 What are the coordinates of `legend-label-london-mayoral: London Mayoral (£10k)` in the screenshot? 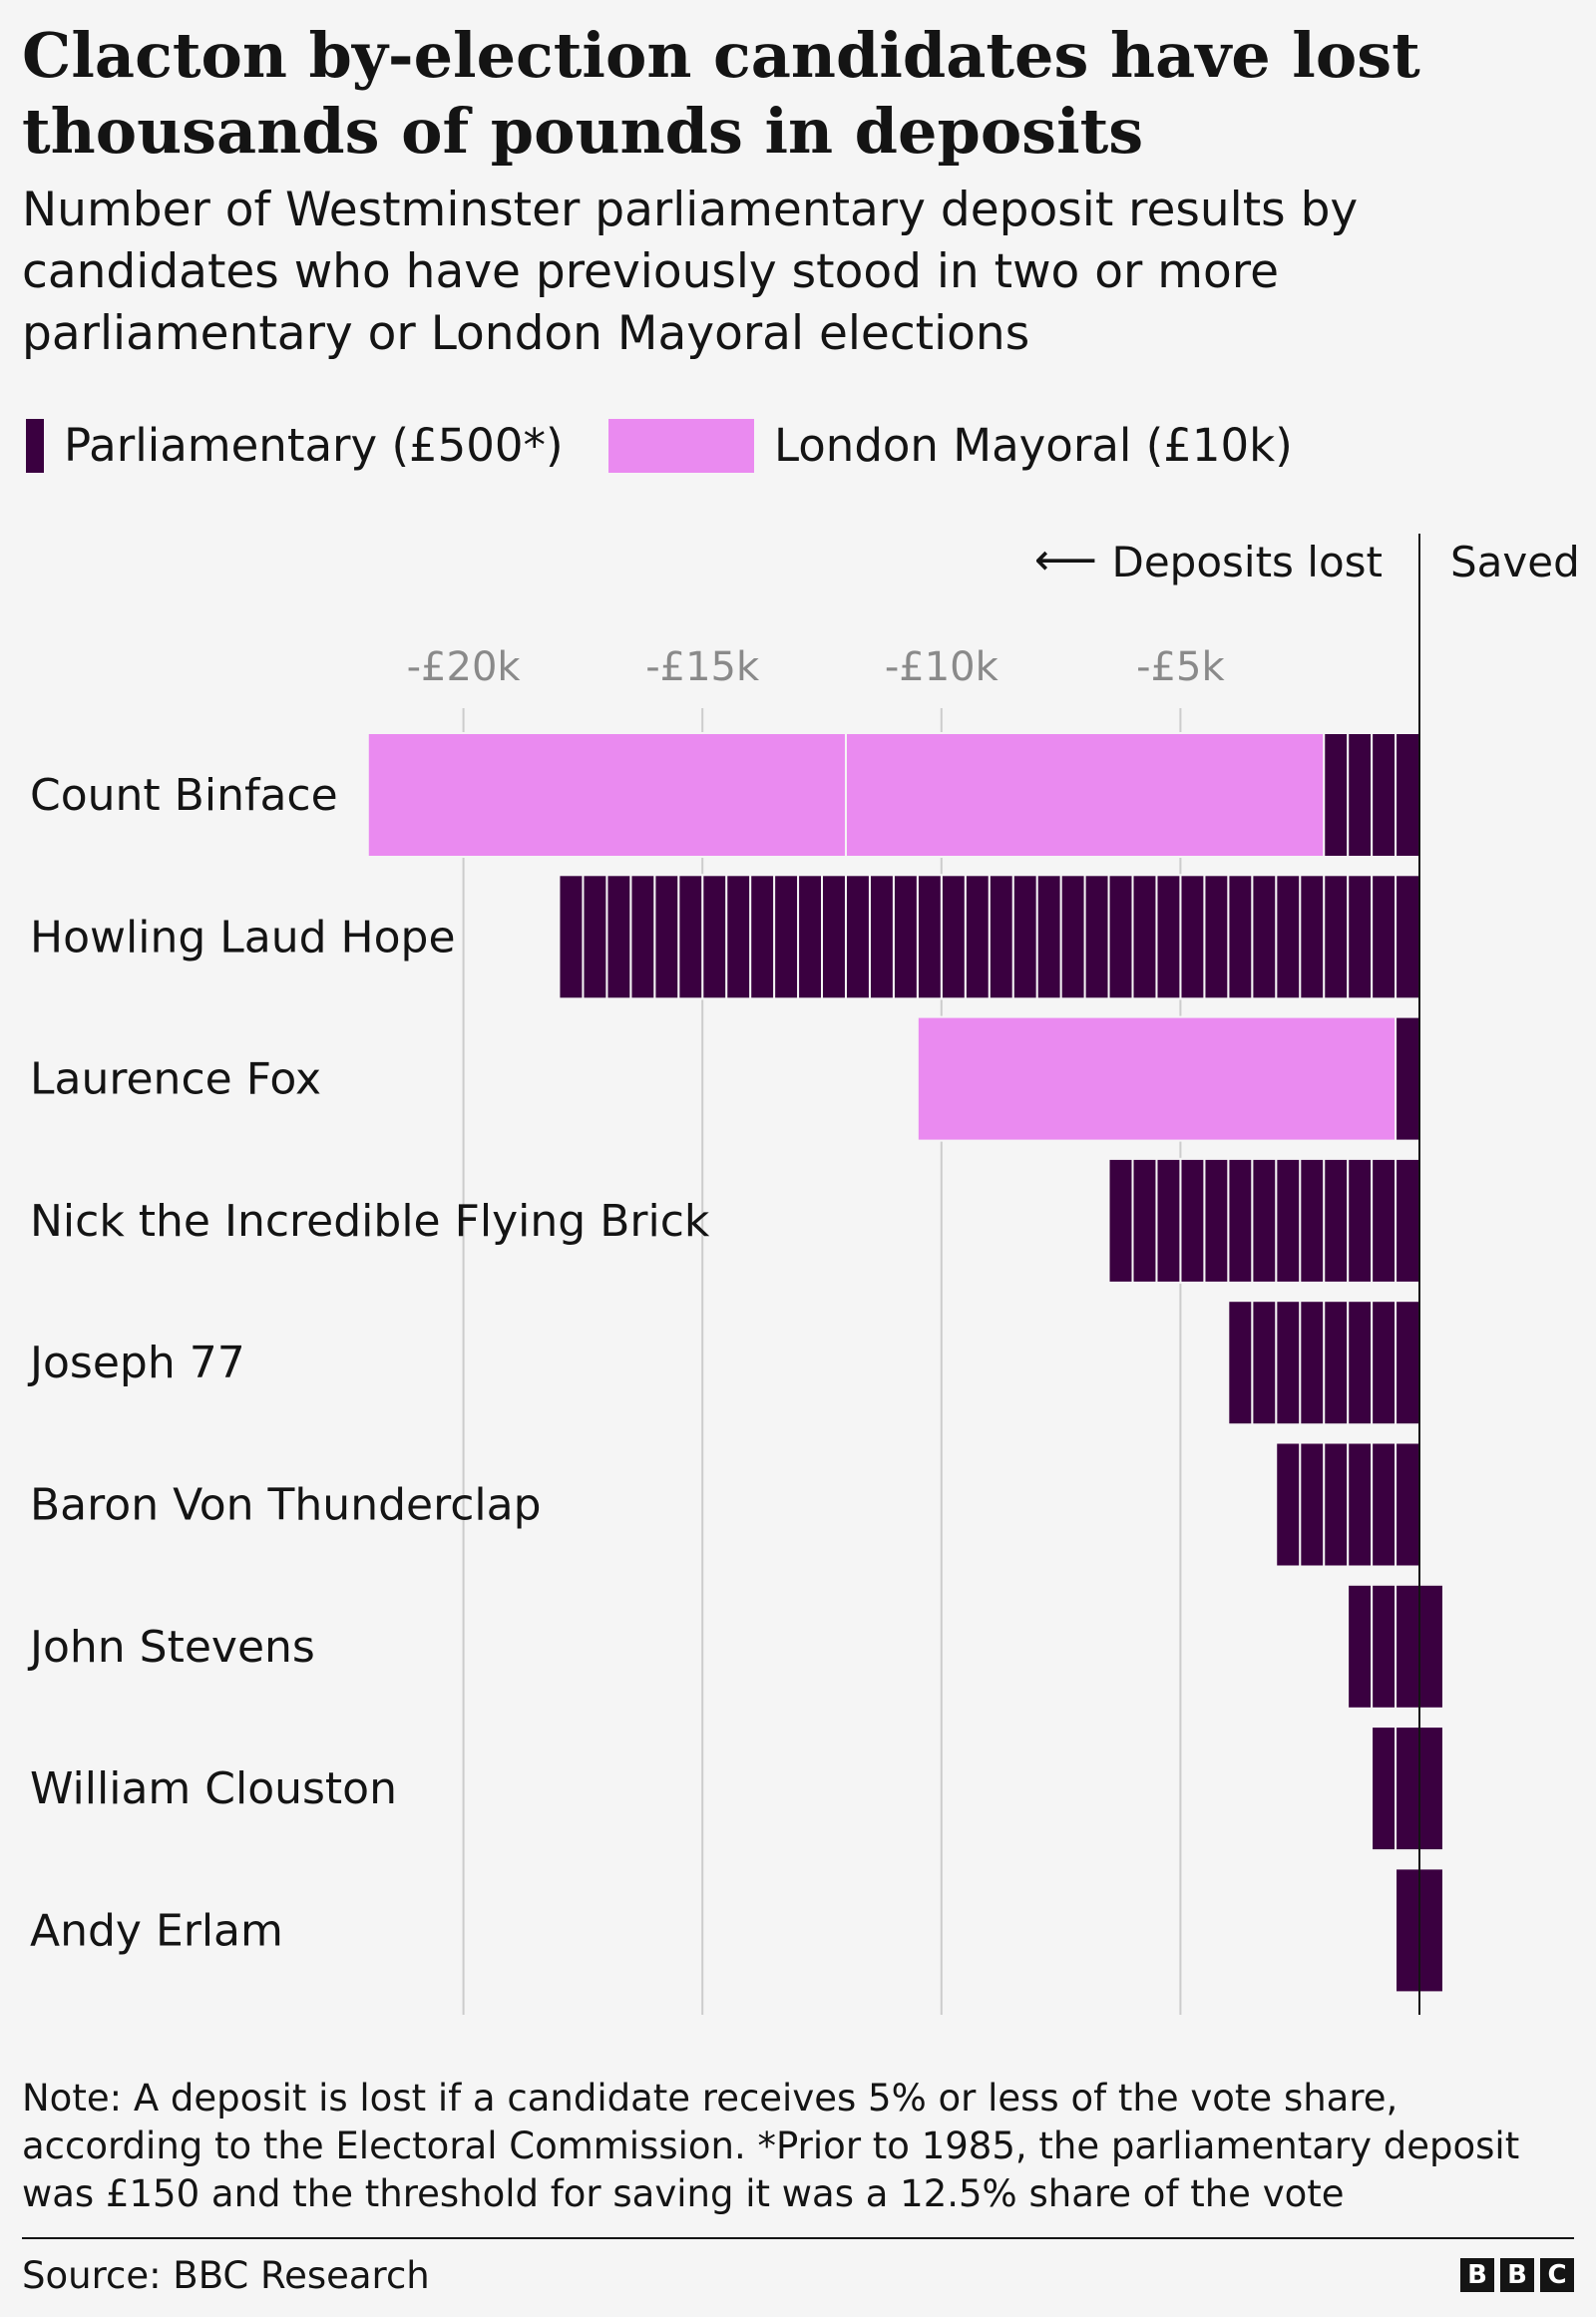 It's located at (1033, 445).